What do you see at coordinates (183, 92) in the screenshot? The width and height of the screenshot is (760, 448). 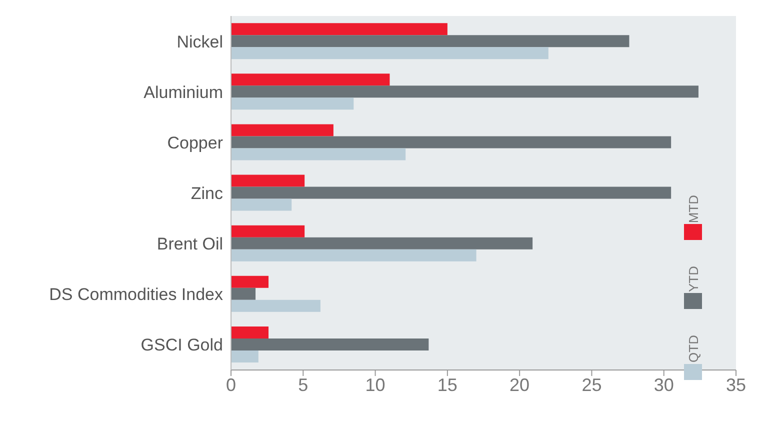 I see `y-tick-label: Aluminium` at bounding box center [183, 92].